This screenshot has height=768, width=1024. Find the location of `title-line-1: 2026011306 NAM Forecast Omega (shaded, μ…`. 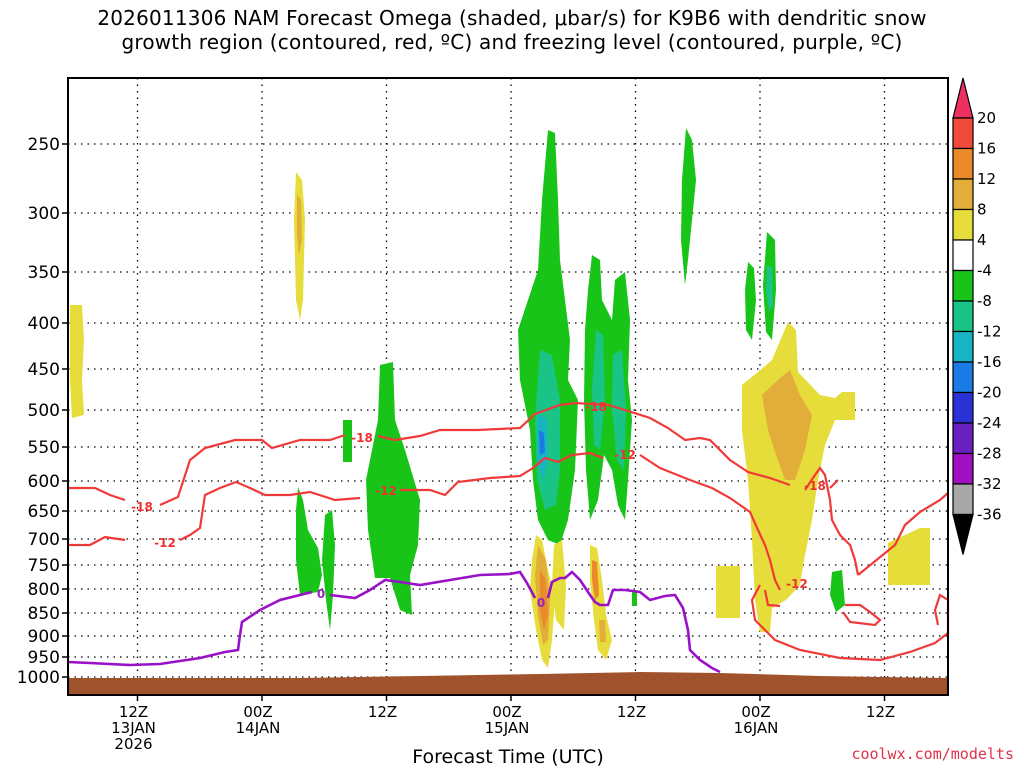

title-line-1: 2026011306 NAM Forecast Omega (shaded, μ… is located at coordinates (512, 18).